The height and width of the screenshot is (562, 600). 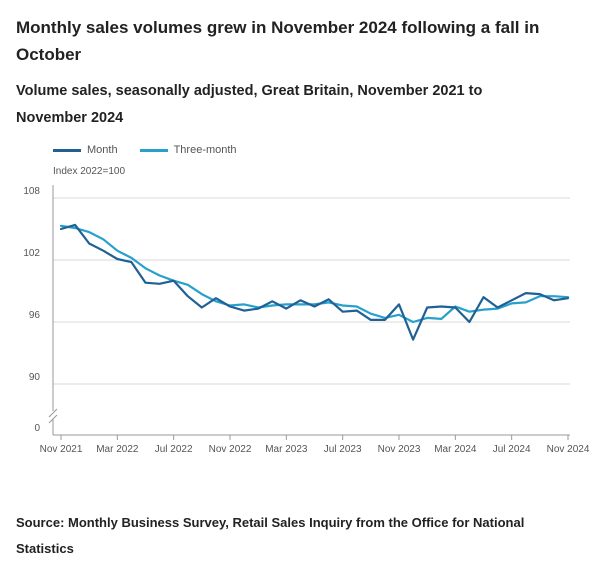 I want to click on y-tick-label-108: 108, so click(x=31, y=191).